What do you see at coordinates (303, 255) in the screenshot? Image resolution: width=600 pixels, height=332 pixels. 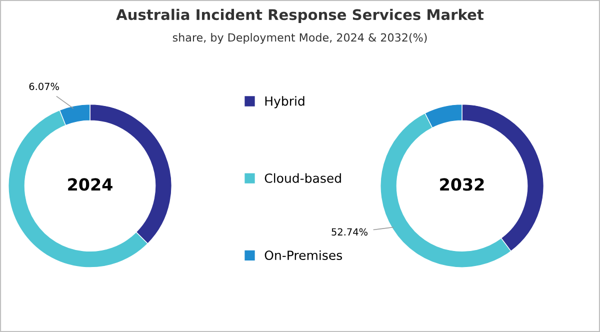 I see `legend-label: On-Premises` at bounding box center [303, 255].